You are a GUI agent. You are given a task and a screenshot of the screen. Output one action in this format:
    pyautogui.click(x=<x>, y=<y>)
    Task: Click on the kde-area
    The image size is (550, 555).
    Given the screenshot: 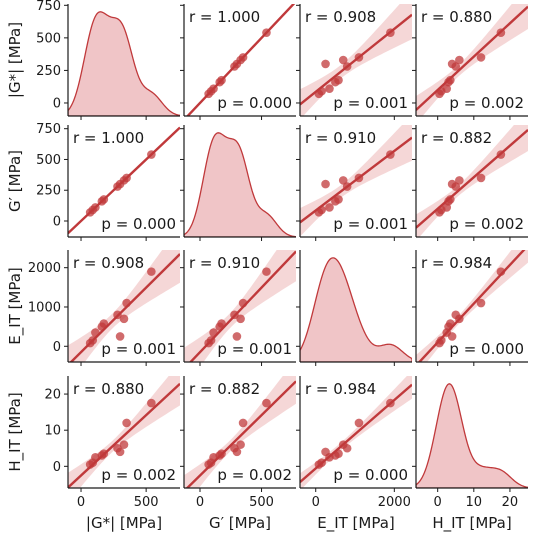 What is the action you would take?
    pyautogui.click(x=240, y=184)
    